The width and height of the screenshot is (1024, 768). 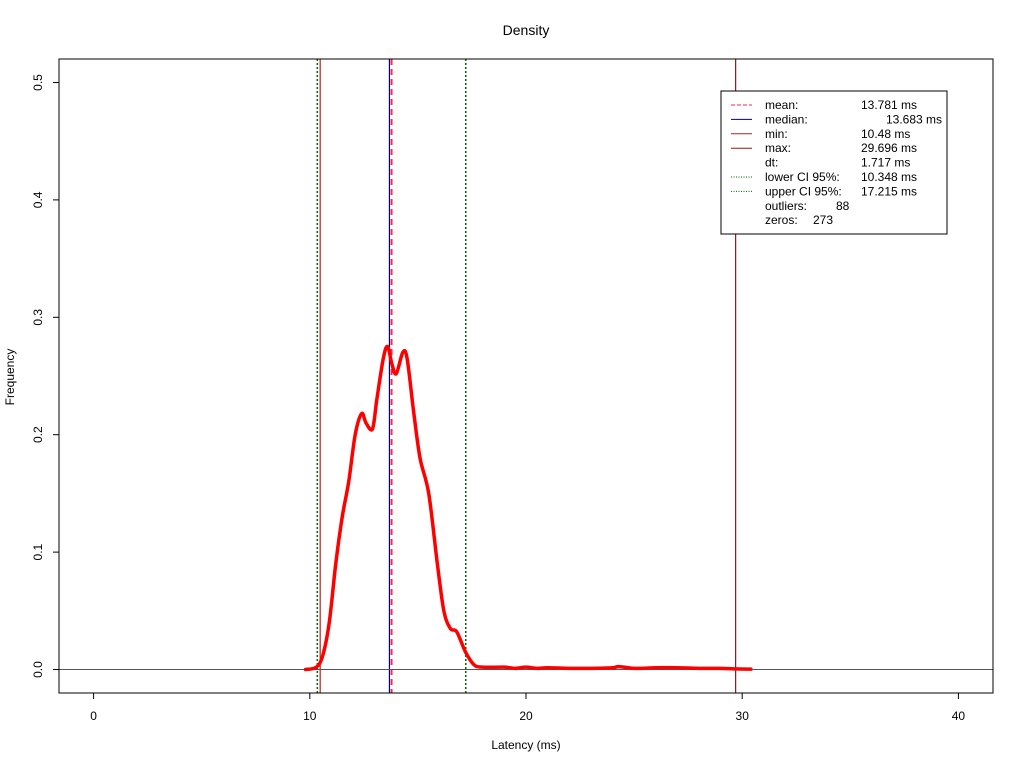 I want to click on y-axis-label: Frequency, so click(x=10, y=377).